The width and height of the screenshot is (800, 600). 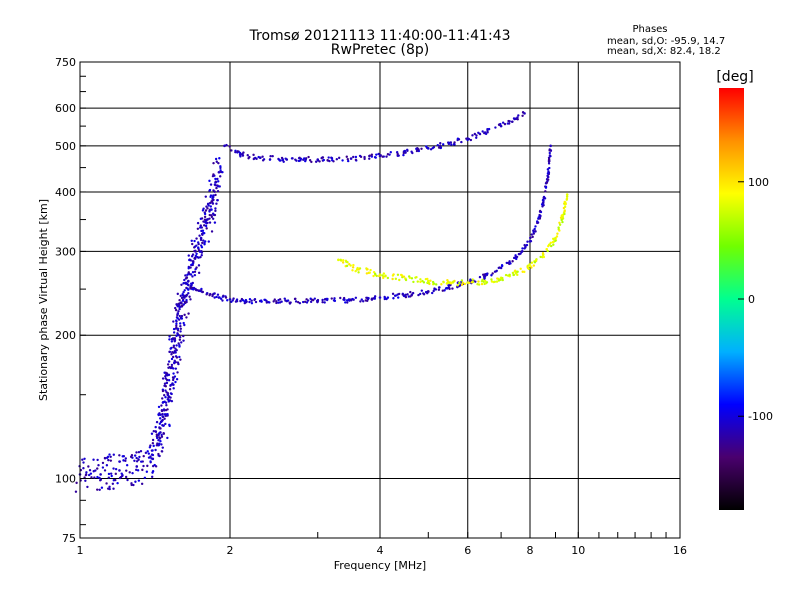 I want to click on colorbar-tick-label: -100, so click(x=760, y=416).